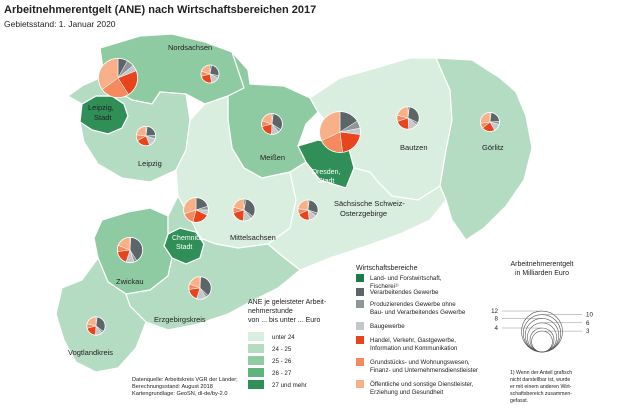 The image size is (620, 414). Describe the element at coordinates (282, 349) in the screenshot. I see `class-label-1: 24 - 25` at that location.